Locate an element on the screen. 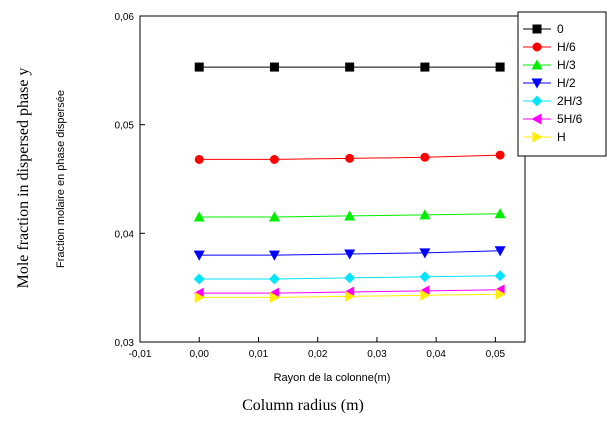  x-tick-label: -0,01 is located at coordinates (140, 354).